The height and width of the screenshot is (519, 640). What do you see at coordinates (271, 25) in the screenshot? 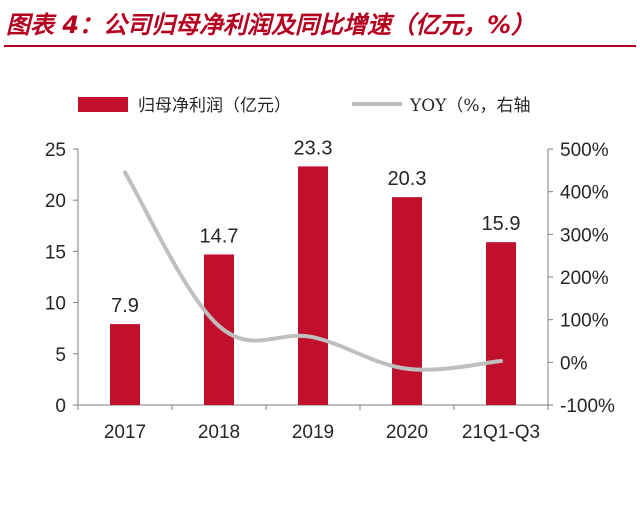
I see `chart-title: 图表 4：公司归母净利润及同比增速（亿元，%）` at bounding box center [271, 25].